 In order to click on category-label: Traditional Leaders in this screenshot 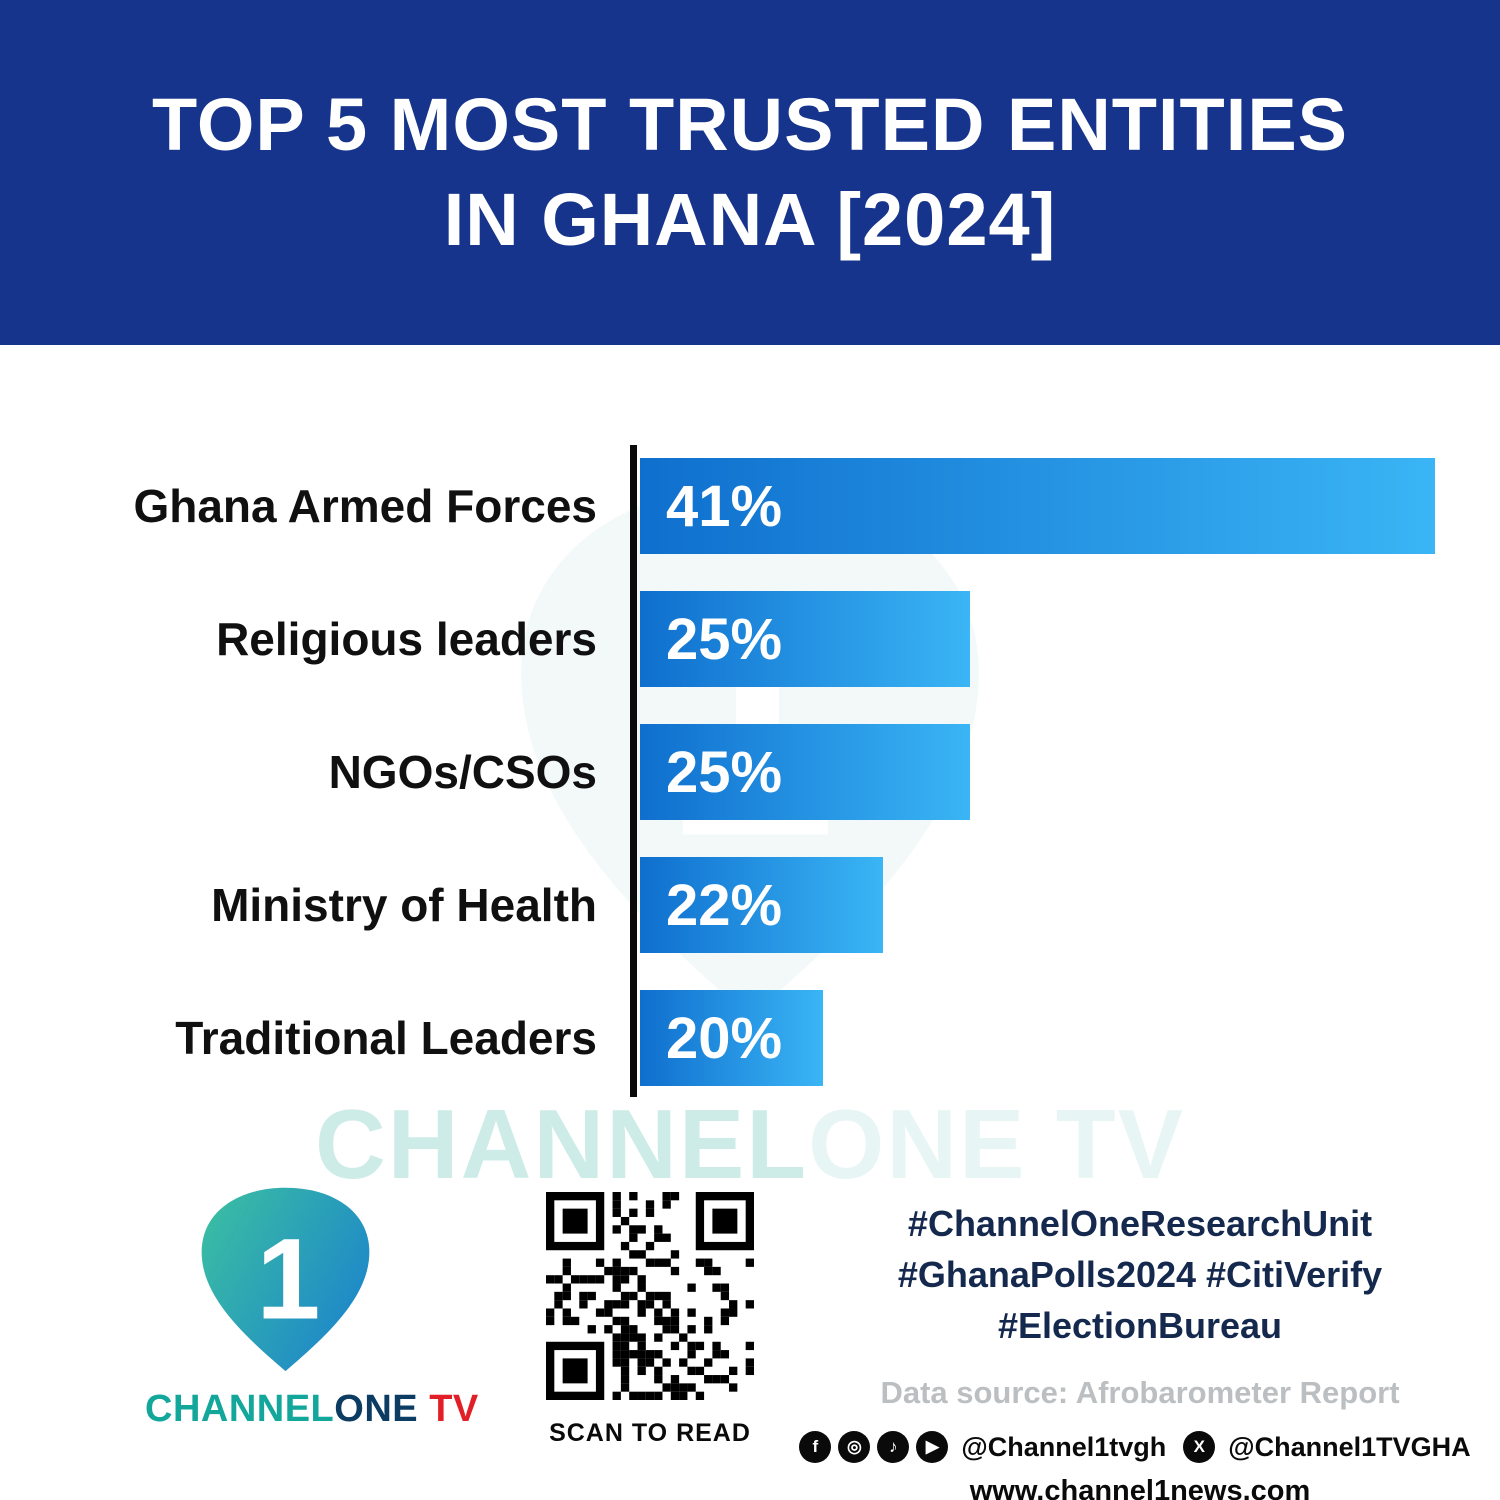, I will do `click(386, 1038)`.